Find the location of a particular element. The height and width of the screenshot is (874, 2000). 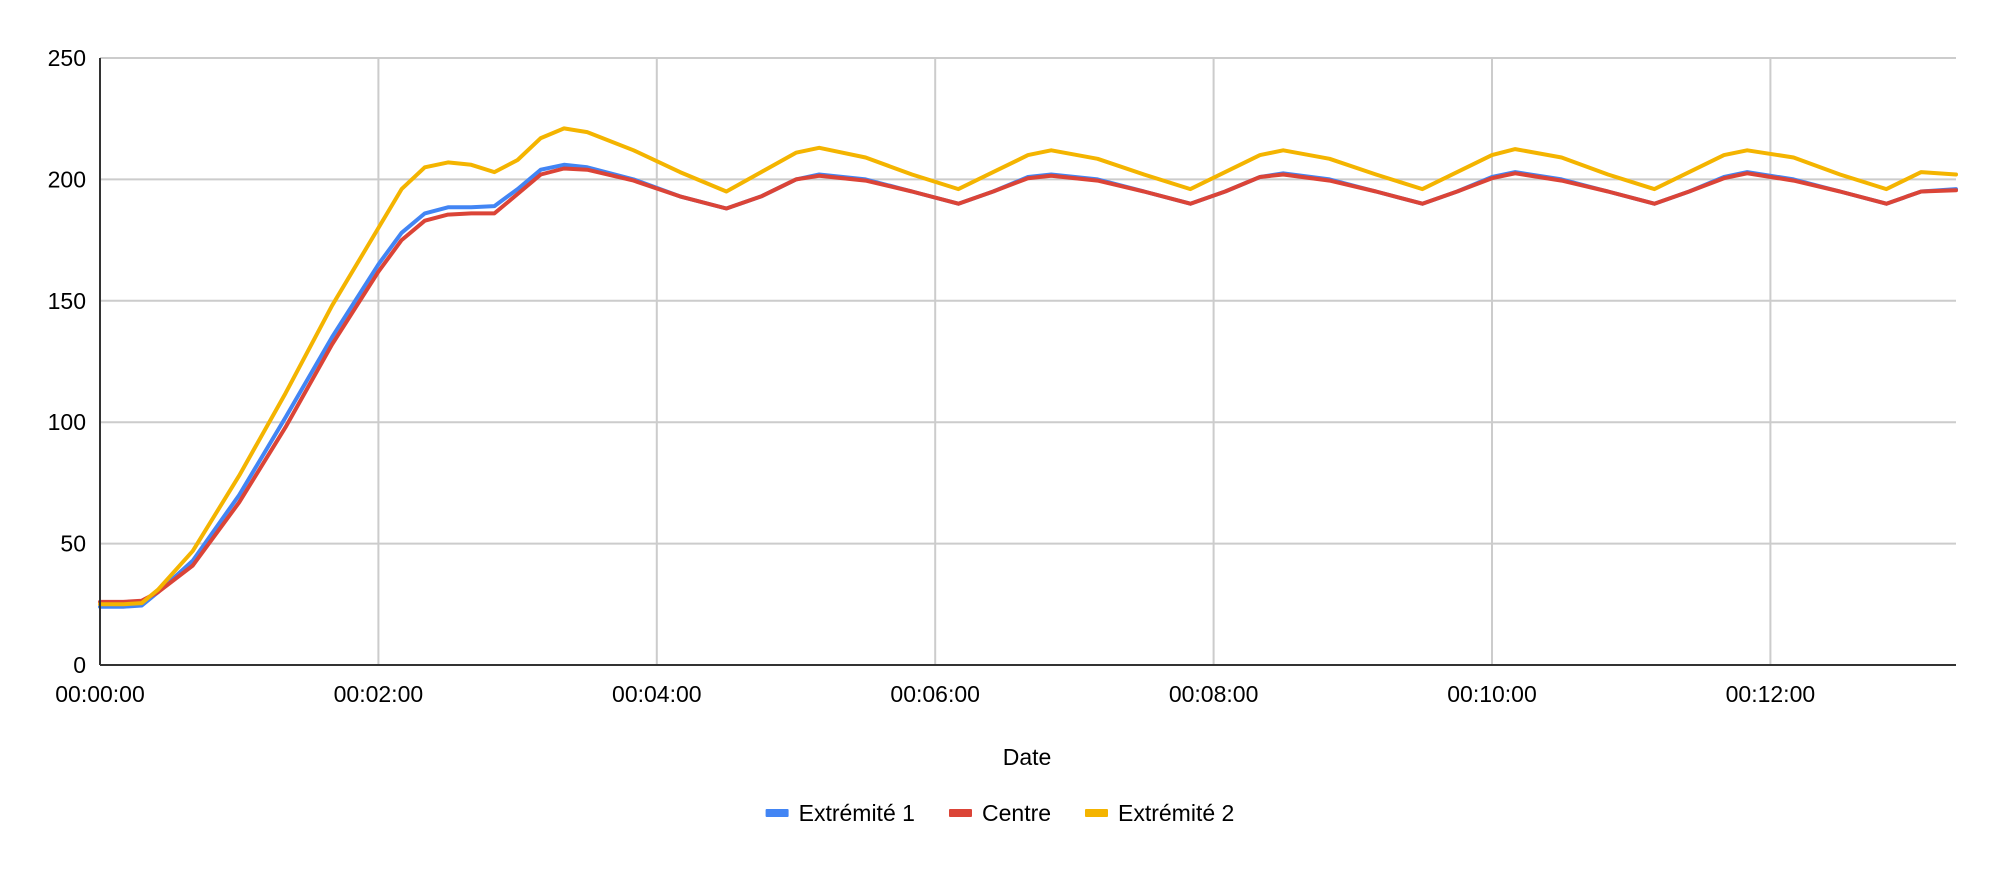

y-tick-label: 100 is located at coordinates (67, 422).